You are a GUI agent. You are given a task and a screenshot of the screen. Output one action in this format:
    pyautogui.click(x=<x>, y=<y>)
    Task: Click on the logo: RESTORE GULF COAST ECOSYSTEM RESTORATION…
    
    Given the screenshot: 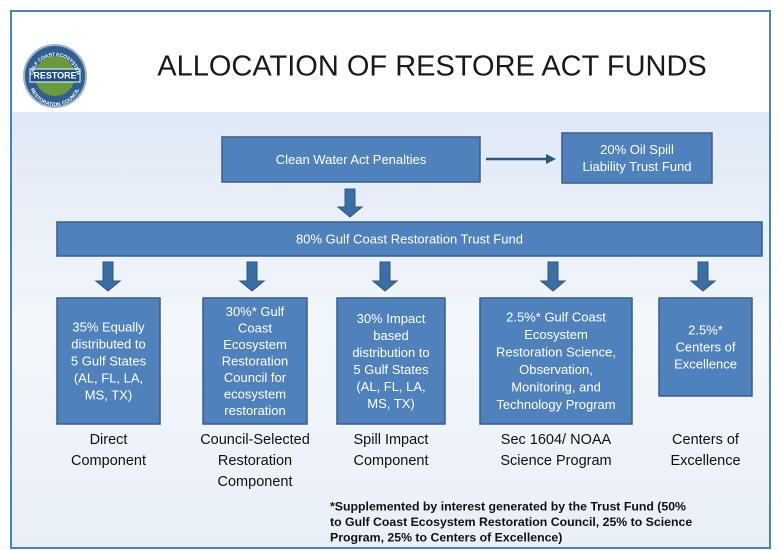 What is the action you would take?
    pyautogui.click(x=55, y=76)
    